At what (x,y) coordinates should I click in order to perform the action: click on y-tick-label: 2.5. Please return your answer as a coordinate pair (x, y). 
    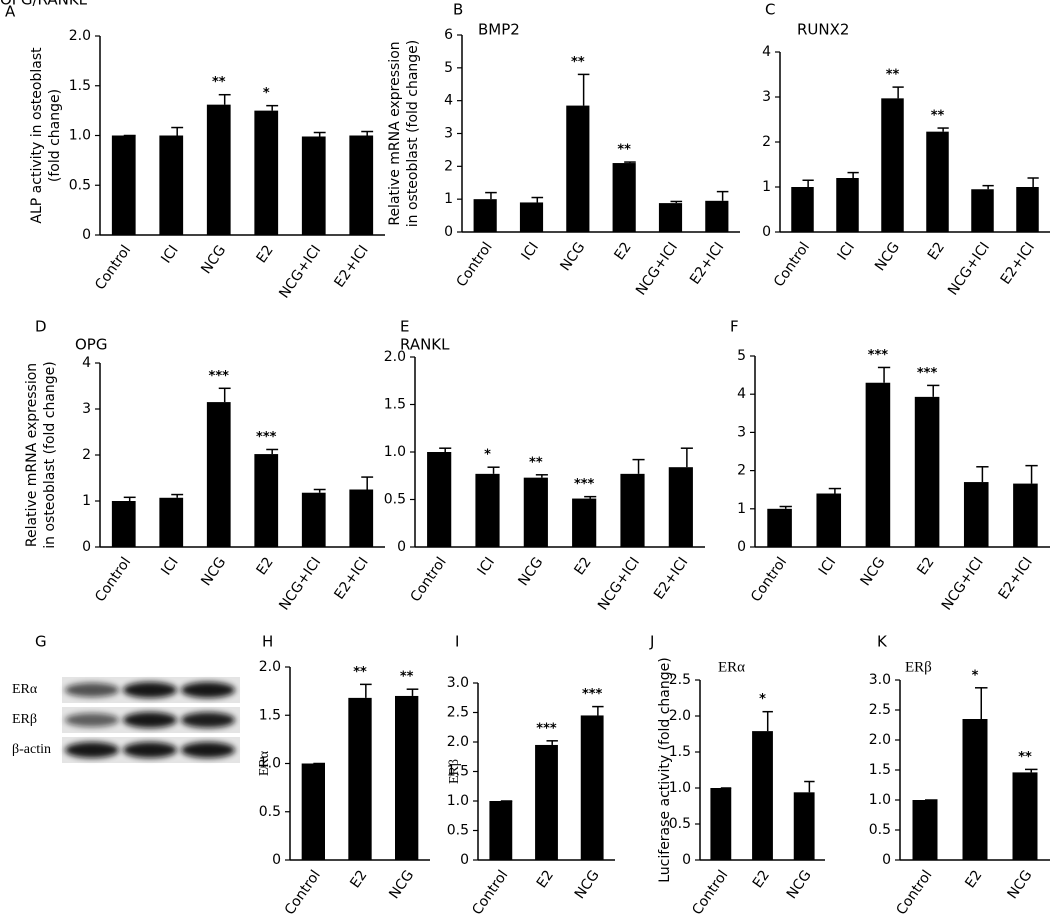
    Looking at the image, I should click on (880, 710).